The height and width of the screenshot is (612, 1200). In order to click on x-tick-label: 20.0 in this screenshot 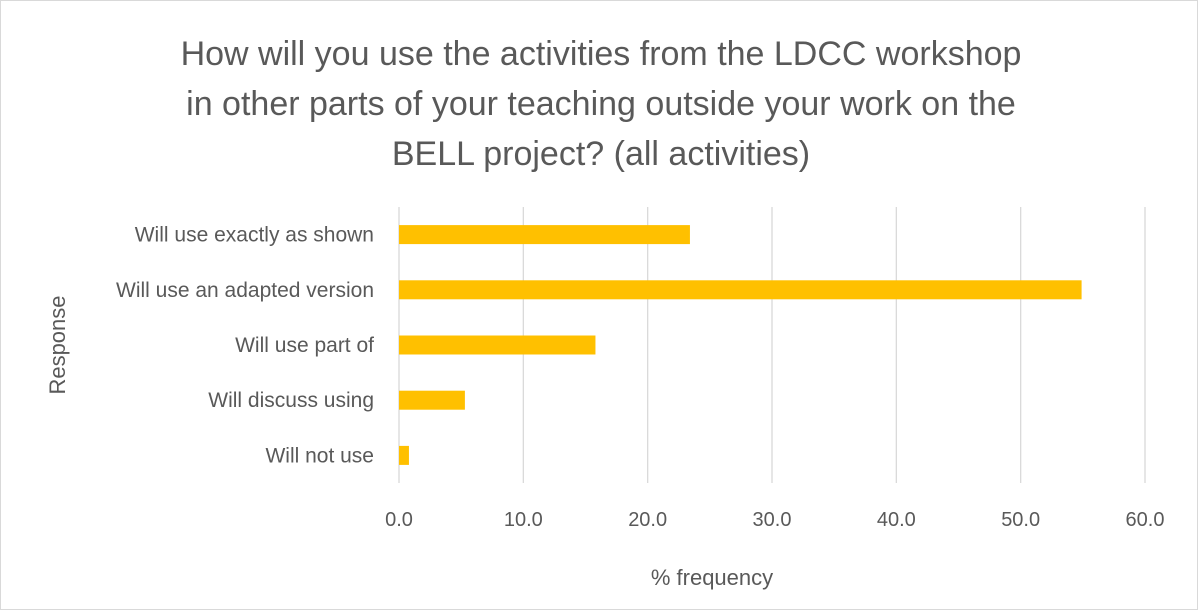, I will do `click(647, 520)`.